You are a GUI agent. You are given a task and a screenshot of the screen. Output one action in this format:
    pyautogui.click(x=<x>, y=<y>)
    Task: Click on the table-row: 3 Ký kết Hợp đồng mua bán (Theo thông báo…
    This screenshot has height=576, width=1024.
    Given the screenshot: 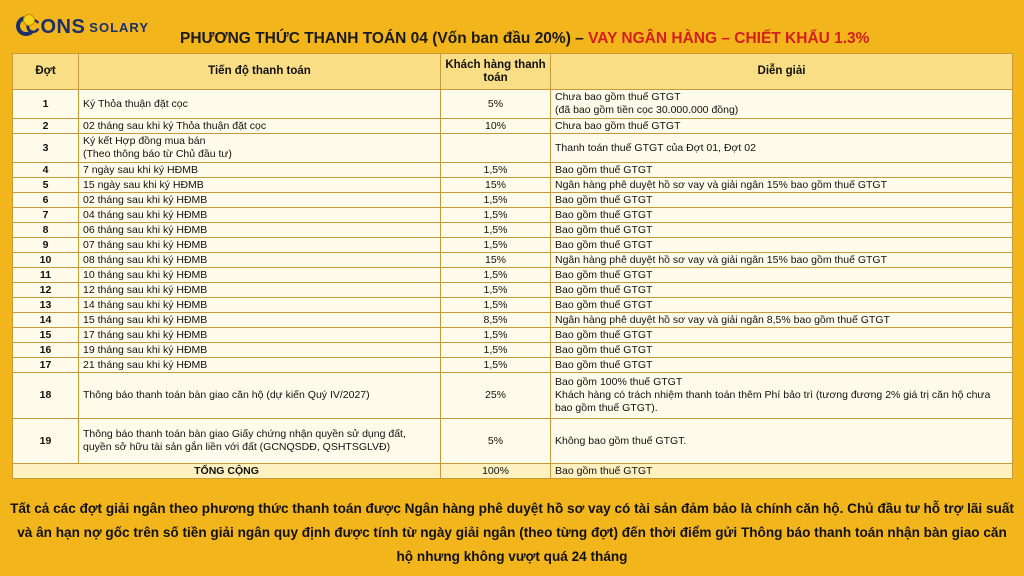 What is the action you would take?
    pyautogui.click(x=512, y=148)
    